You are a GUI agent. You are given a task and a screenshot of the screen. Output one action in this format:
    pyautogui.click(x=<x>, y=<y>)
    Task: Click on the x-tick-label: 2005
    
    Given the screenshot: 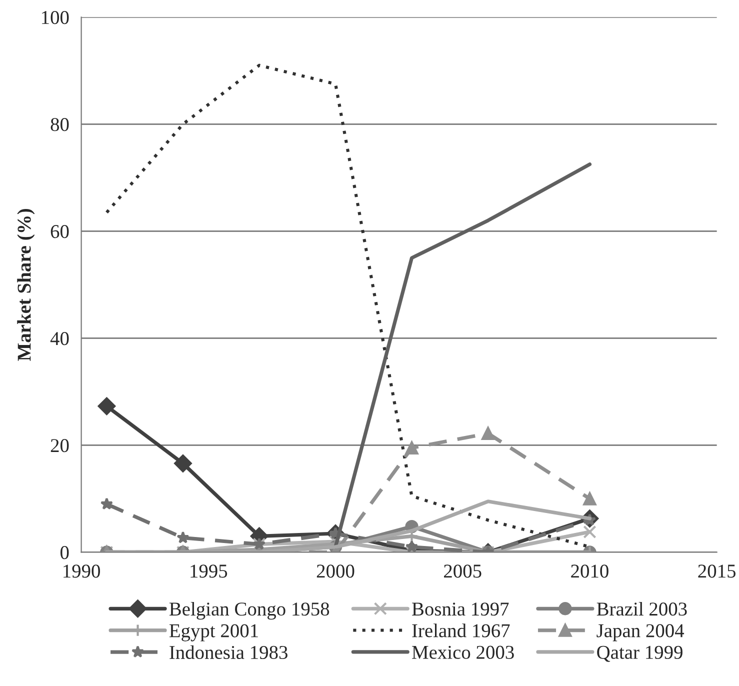 What is the action you would take?
    pyautogui.click(x=463, y=571)
    